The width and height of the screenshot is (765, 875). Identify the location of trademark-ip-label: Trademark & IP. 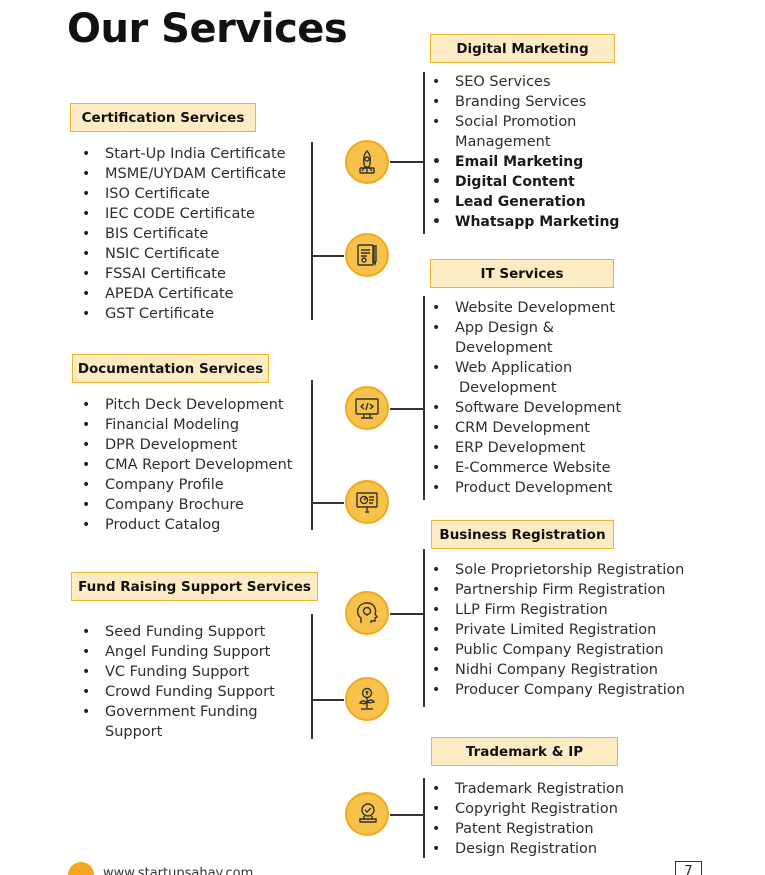
(524, 751).